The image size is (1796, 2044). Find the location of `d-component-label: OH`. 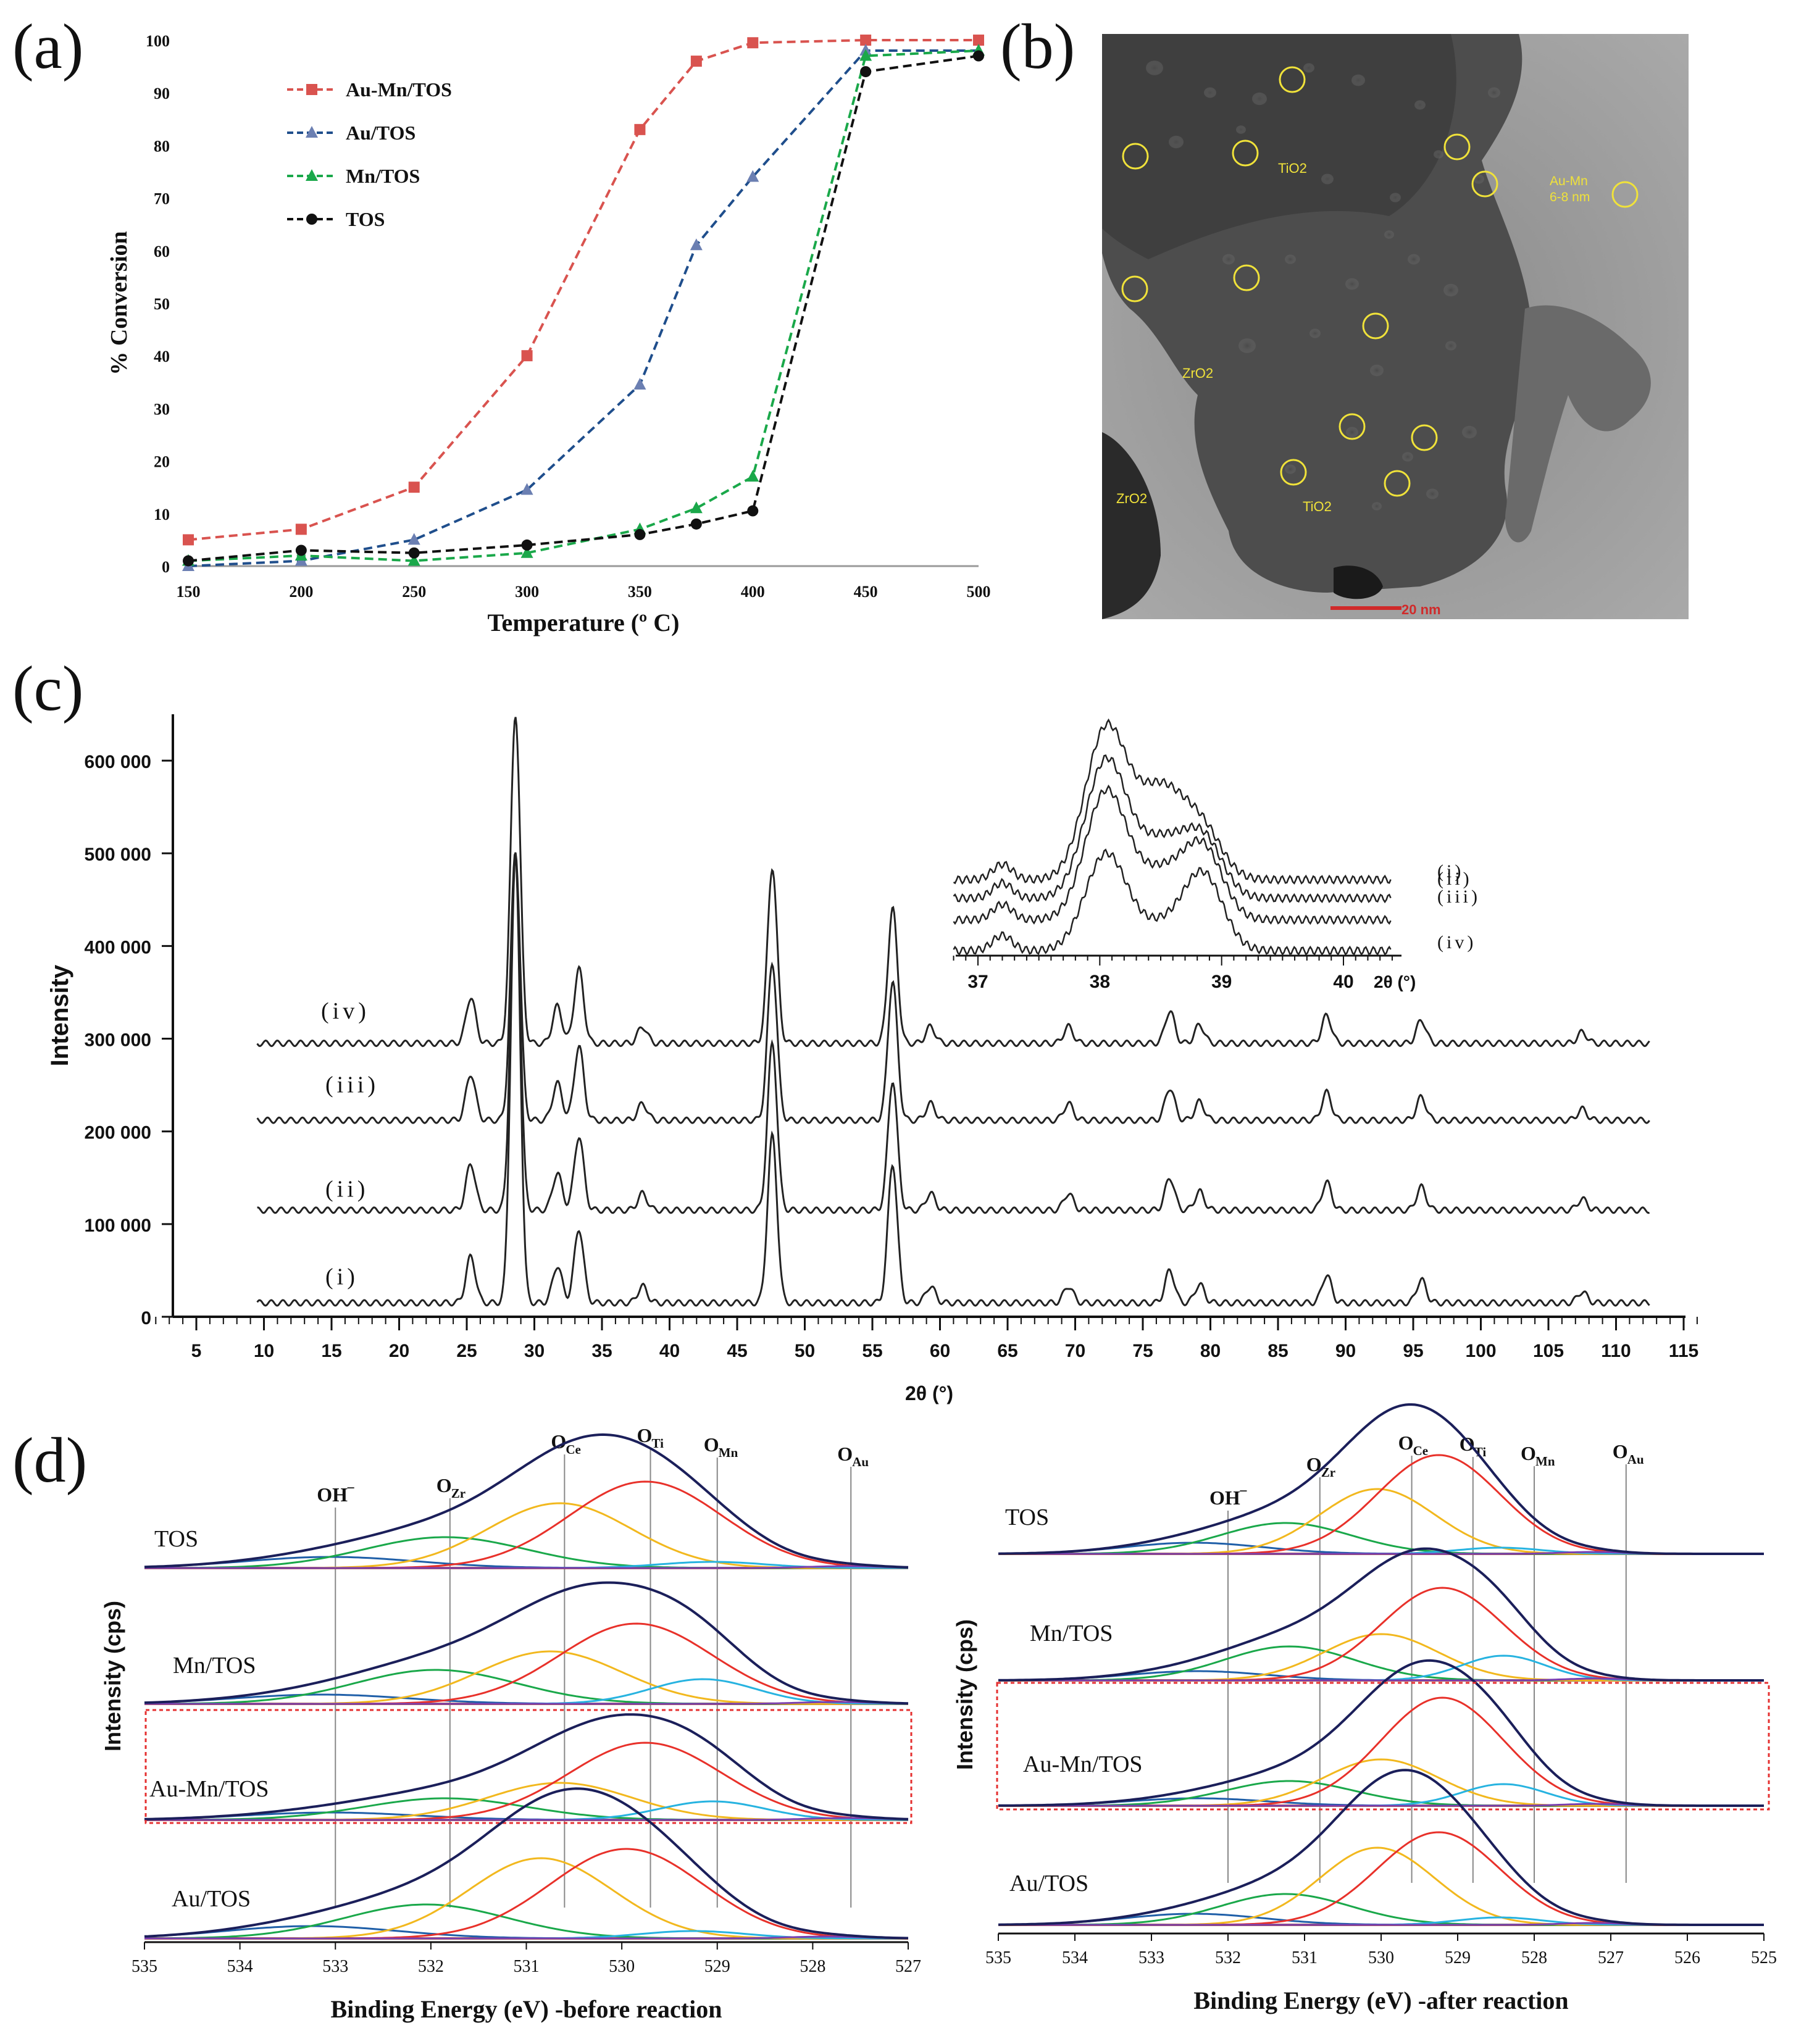

d-component-label: OH is located at coordinates (1224, 1498).